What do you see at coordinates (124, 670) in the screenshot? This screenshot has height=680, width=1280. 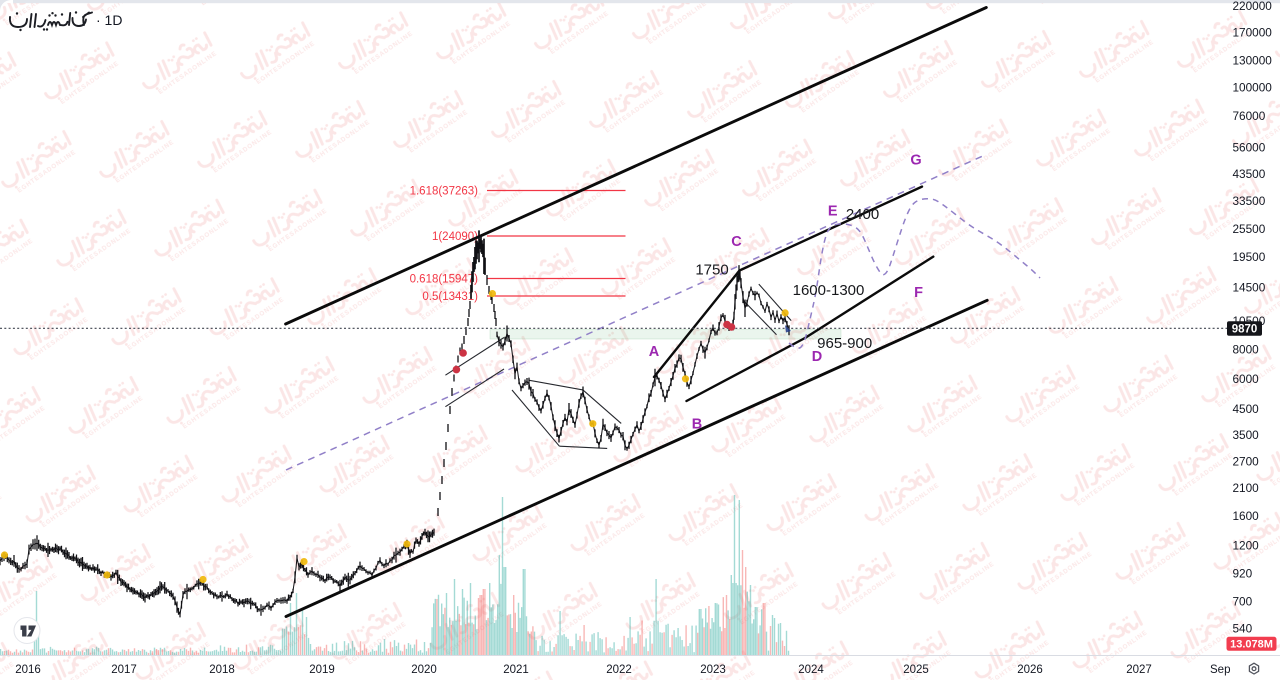 I see `svg-text: 2017` at bounding box center [124, 670].